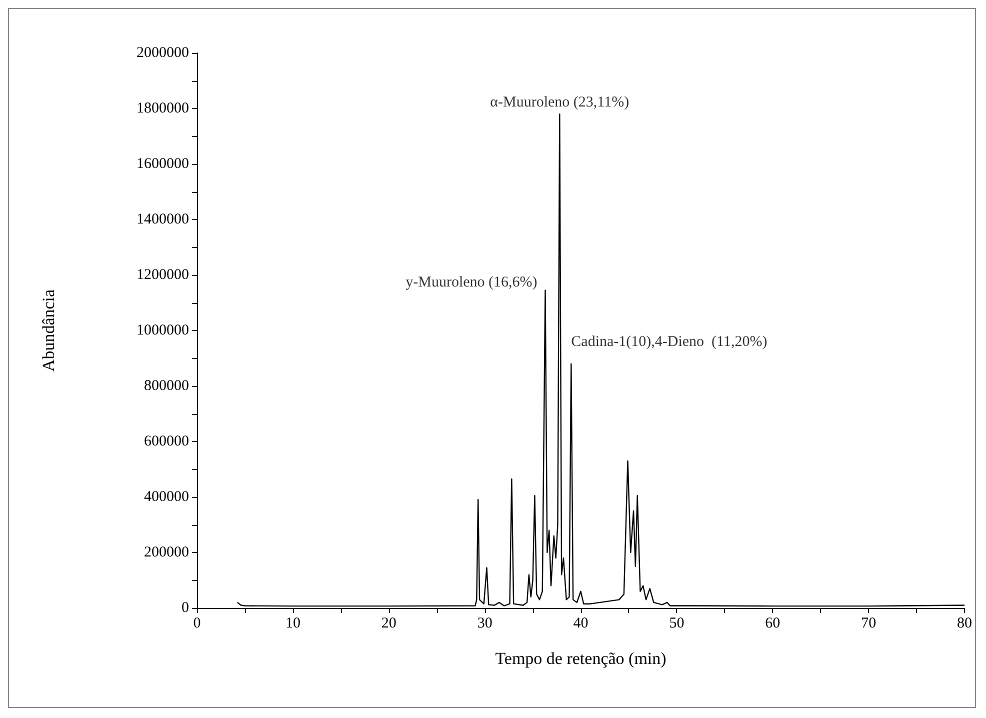 The image size is (986, 718). What do you see at coordinates (560, 102) in the screenshot?
I see `annotation: α-Muuroleno (23,11%)` at bounding box center [560, 102].